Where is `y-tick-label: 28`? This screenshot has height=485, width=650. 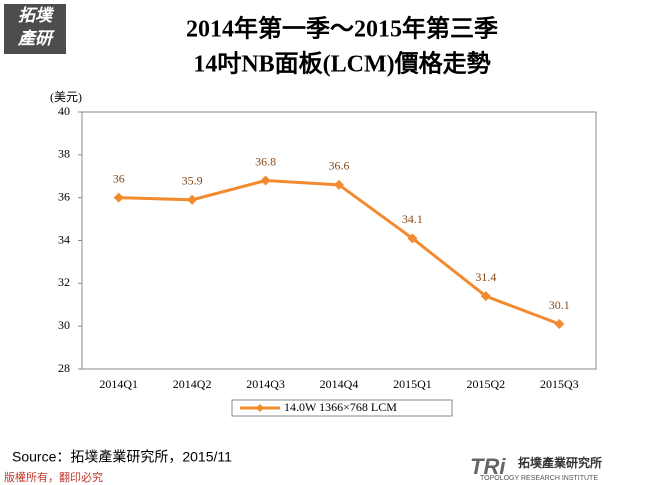 y-tick-label: 28 is located at coordinates (64, 368).